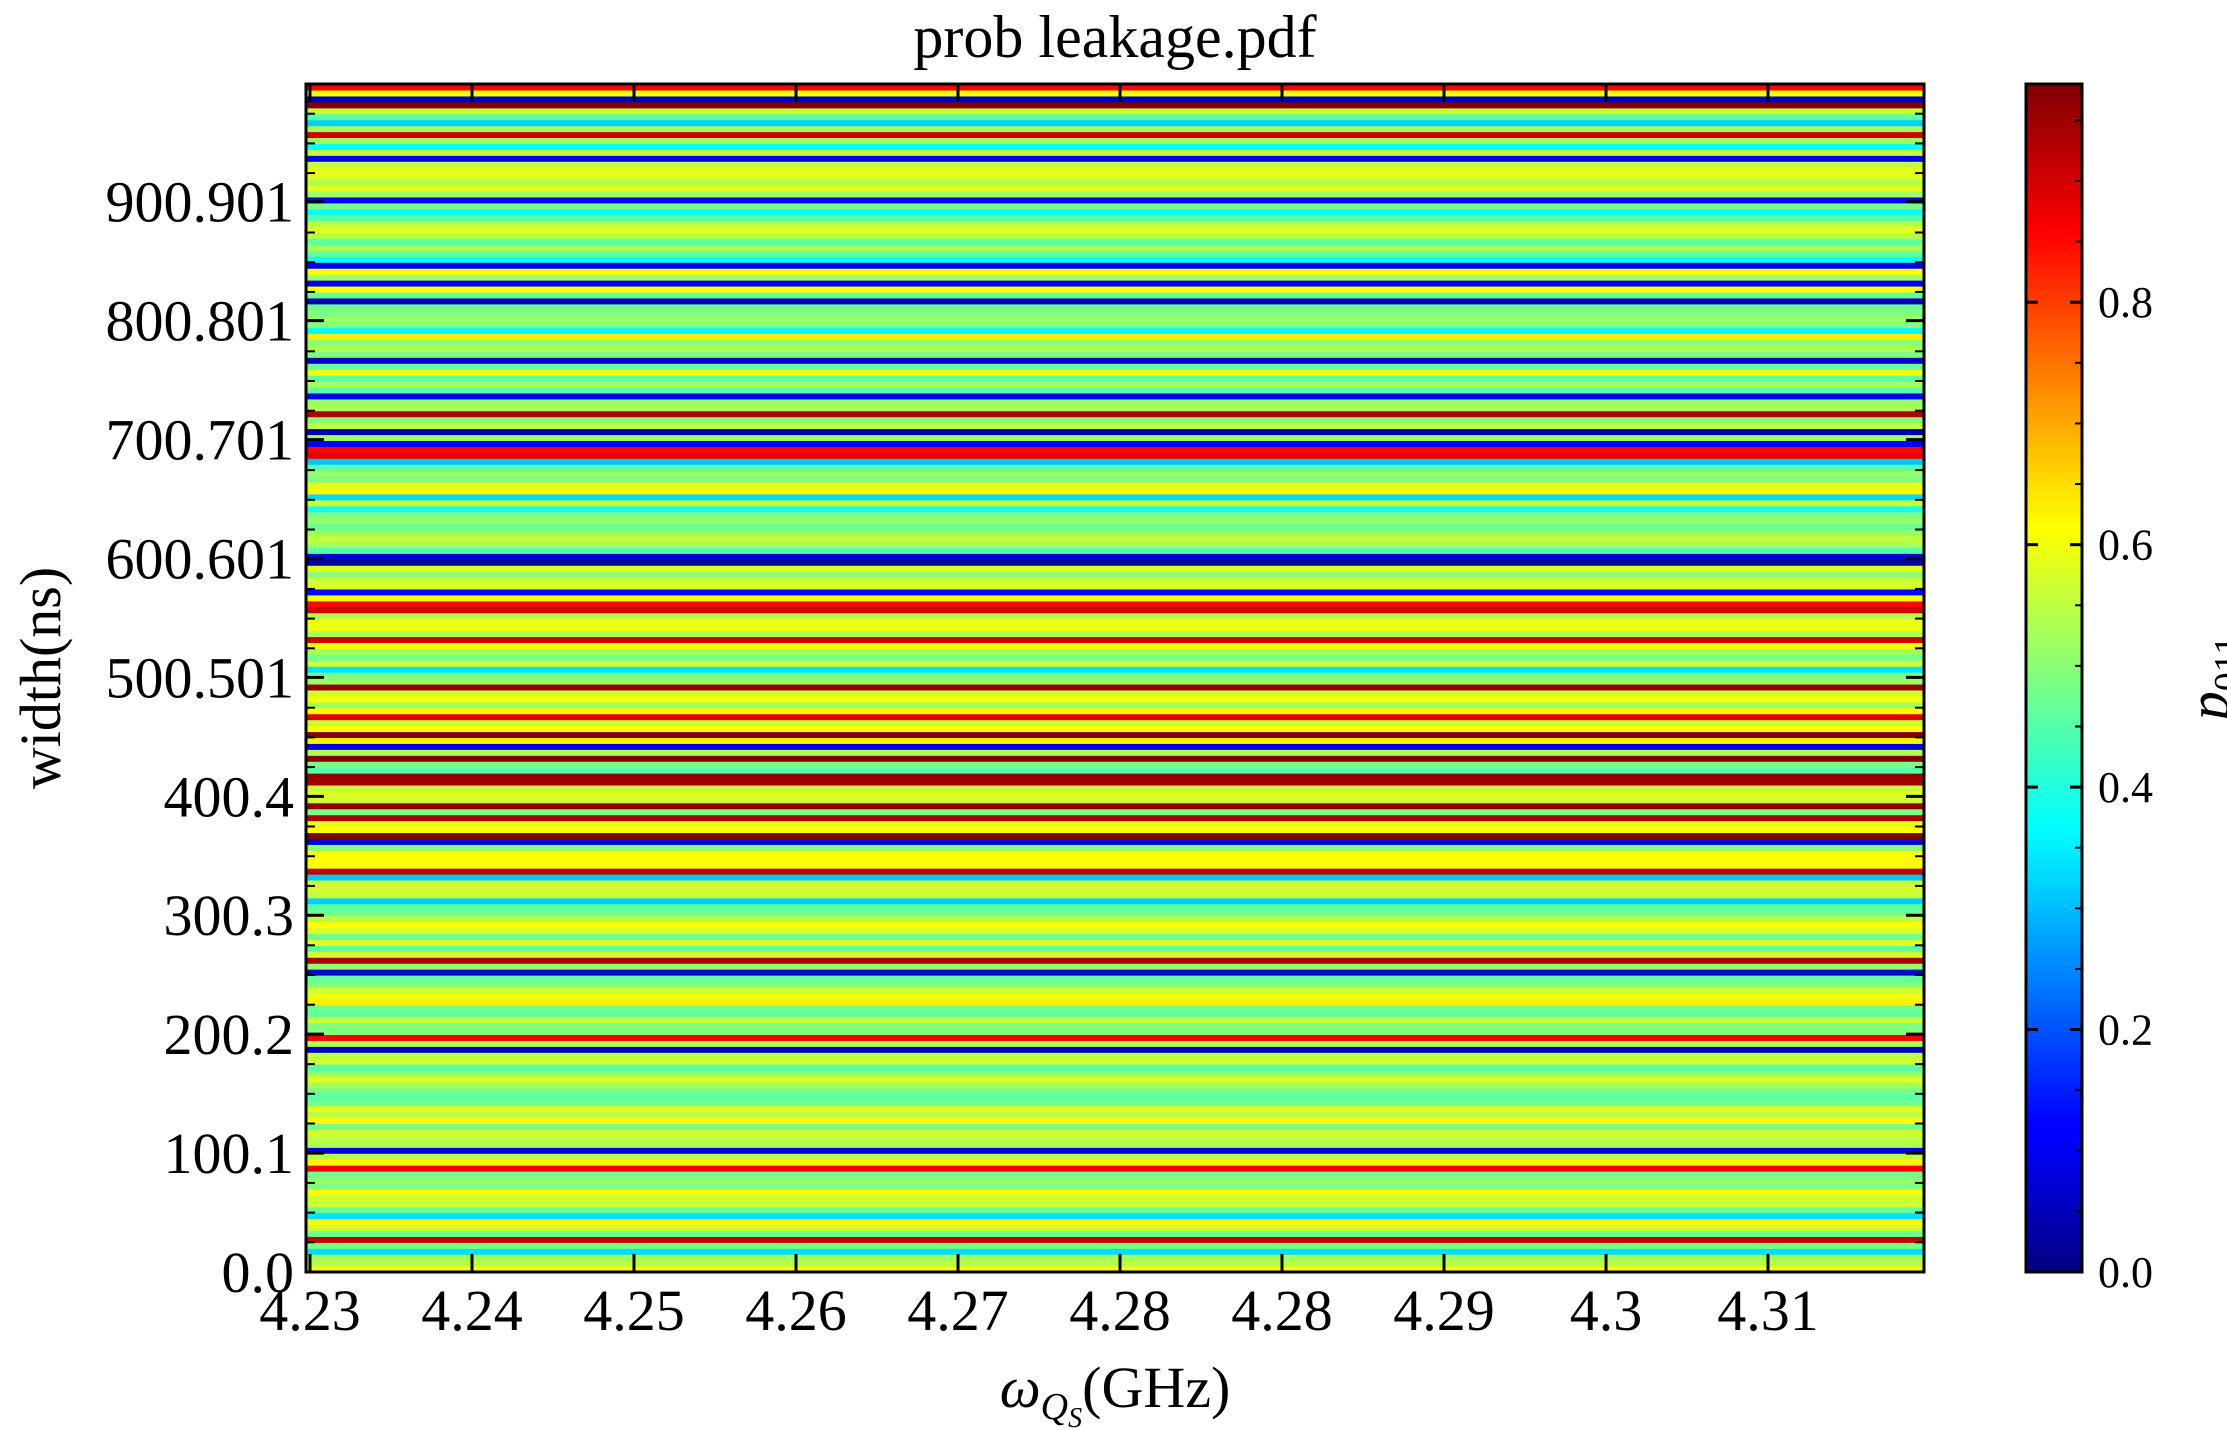  I want to click on x-tick-label: 4.29, so click(1444, 1310).